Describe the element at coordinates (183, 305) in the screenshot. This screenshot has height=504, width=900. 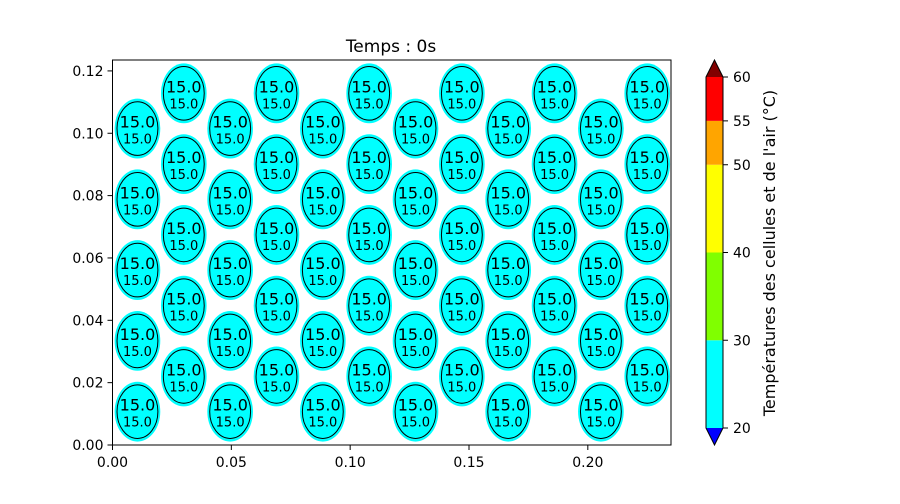
I see `cell-1-1: 15.015.0` at that location.